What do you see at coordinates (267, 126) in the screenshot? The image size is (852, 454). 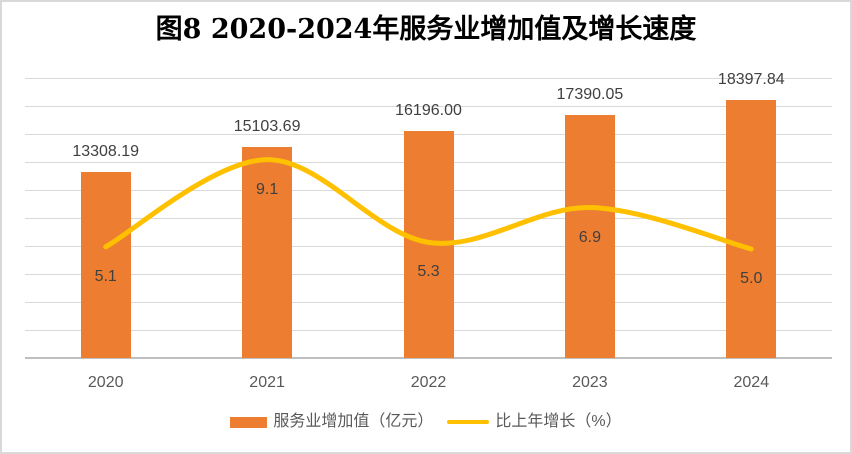 I see `bar-value-label-2021: 15103.69` at bounding box center [267, 126].